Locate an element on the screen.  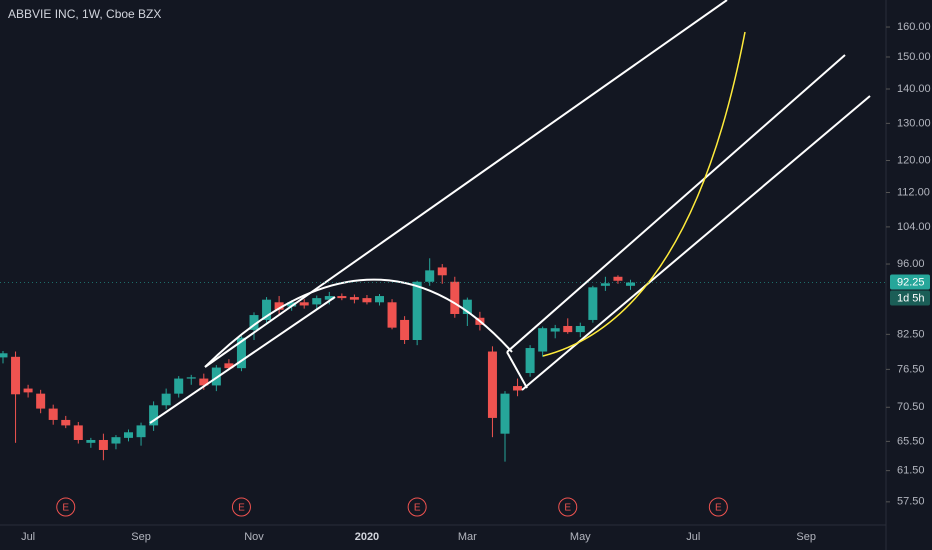
countdown-label: 1d 5h is located at coordinates (911, 298).